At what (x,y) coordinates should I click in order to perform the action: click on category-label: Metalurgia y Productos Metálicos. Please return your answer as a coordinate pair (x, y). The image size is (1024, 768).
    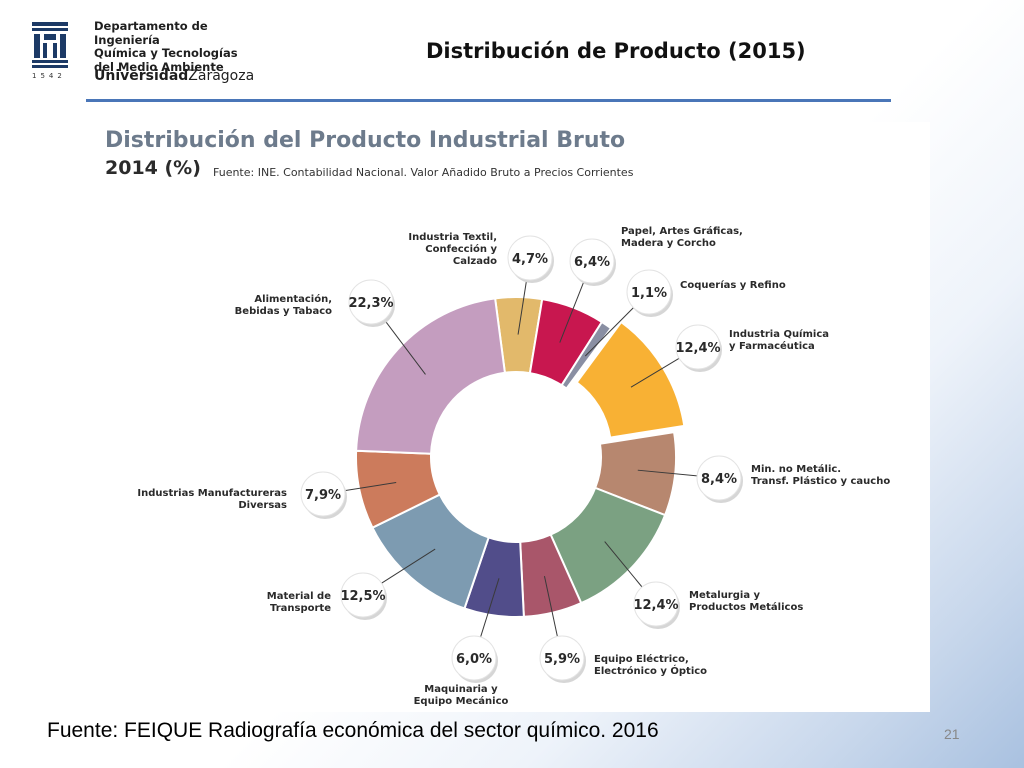
    Looking at the image, I should click on (746, 601).